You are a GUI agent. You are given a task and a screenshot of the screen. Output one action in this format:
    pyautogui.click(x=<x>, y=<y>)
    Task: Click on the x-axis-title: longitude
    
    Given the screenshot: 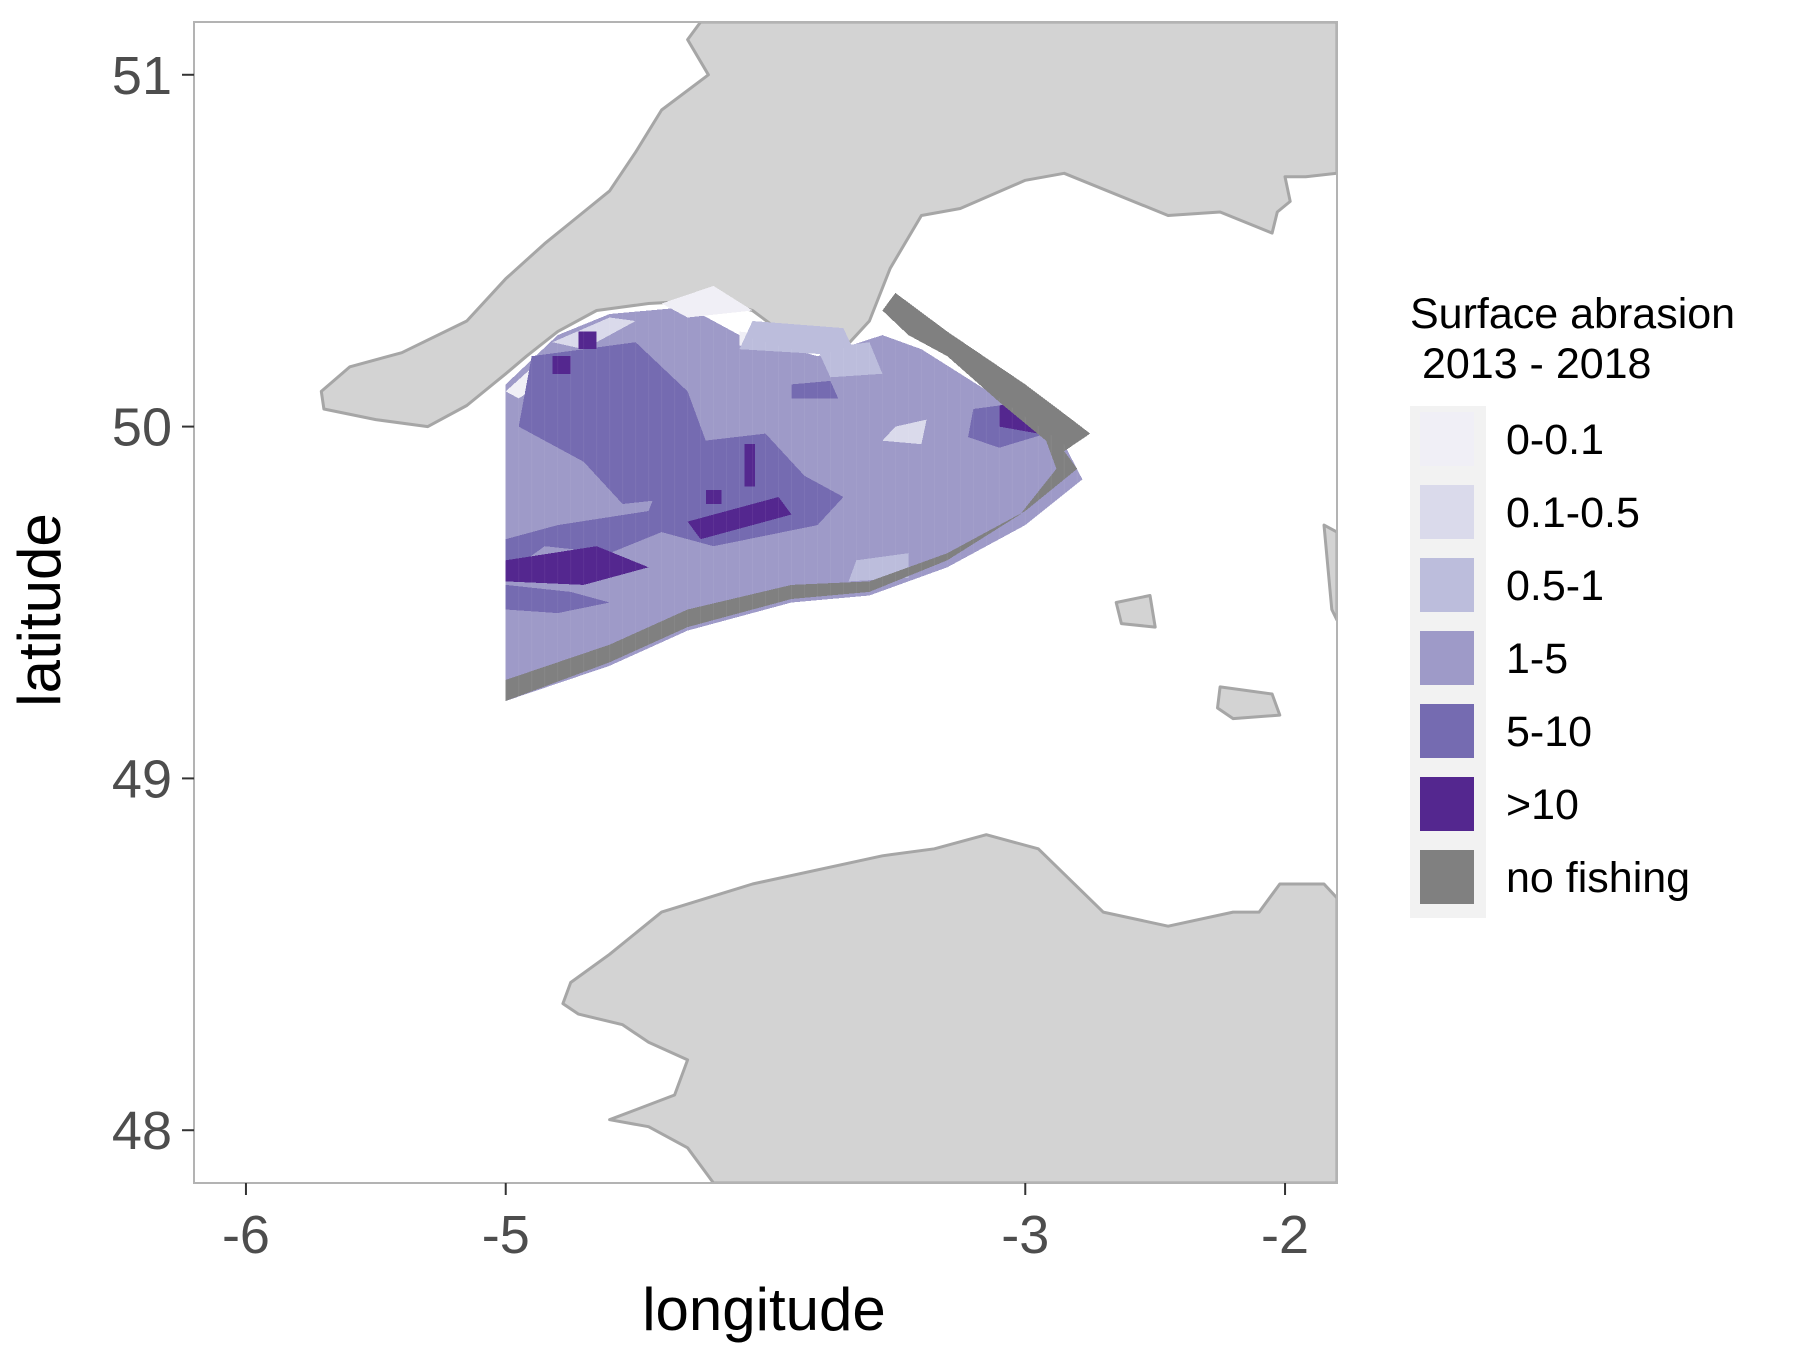 What is the action you would take?
    pyautogui.click(x=764, y=1309)
    